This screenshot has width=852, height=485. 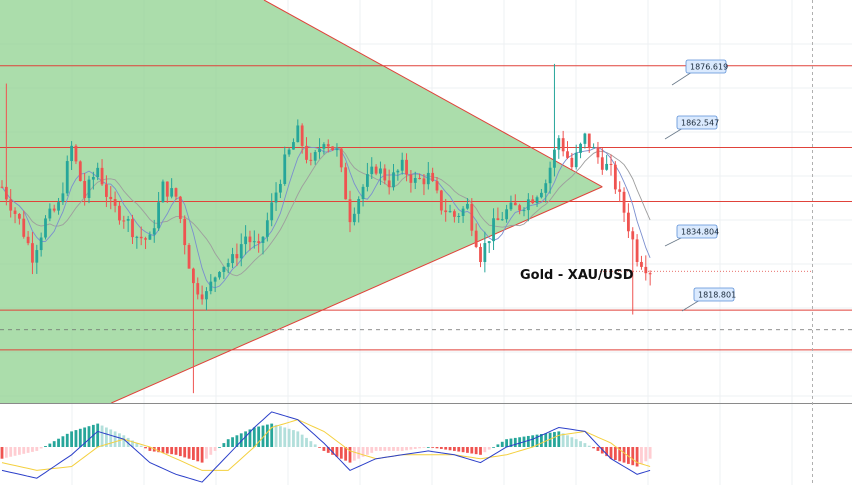 What do you see at coordinates (709, 67) in the screenshot?
I see `callout-label: 1876.619` at bounding box center [709, 67].